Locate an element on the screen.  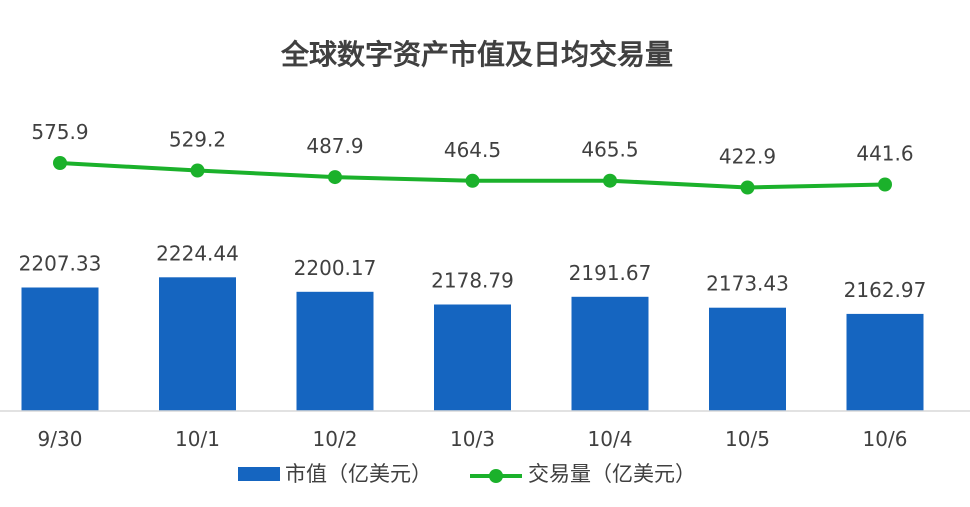
ticks-layer: 9/30 10/1 10/2 10/3 10/4 10/5 10/6 is located at coordinates (473, 439).